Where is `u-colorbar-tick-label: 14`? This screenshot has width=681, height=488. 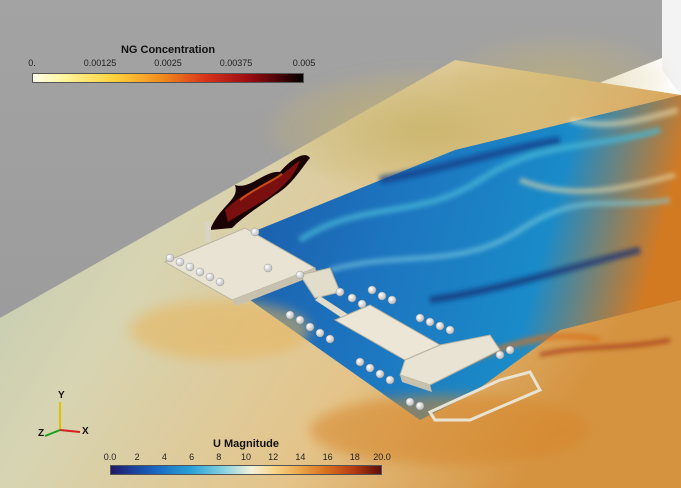 u-colorbar-tick-label: 14 is located at coordinates (300, 457).